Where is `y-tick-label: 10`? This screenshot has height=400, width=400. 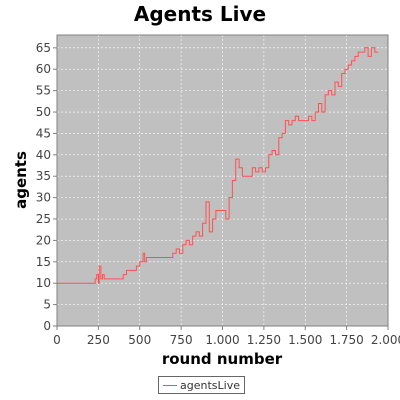 y-tick-label: 10 is located at coordinates (43, 283).